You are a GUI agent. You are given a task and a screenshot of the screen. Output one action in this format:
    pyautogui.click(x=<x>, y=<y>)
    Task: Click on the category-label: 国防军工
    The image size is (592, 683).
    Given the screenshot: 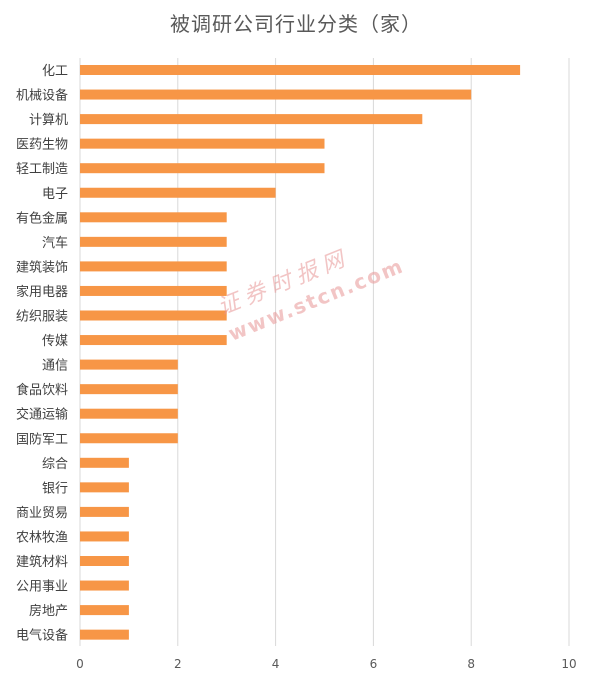 What is the action you would take?
    pyautogui.click(x=42, y=439)
    